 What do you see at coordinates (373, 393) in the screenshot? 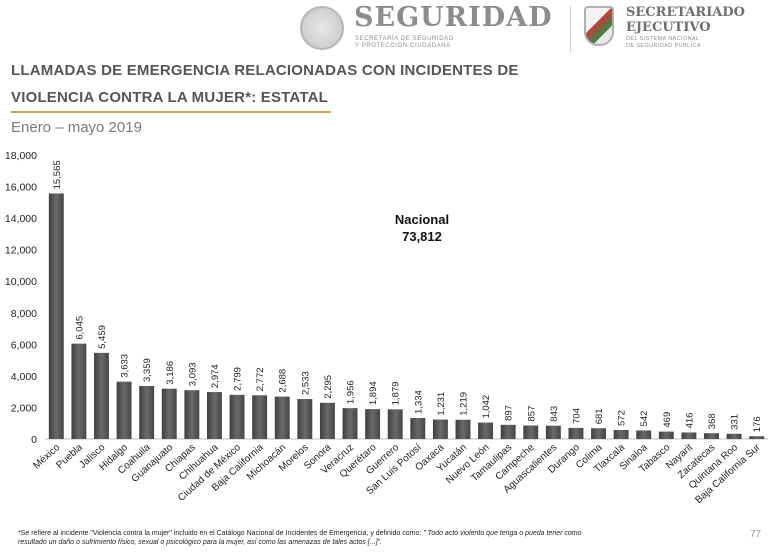
I see `bar-value-label: 1,894` at bounding box center [373, 393].